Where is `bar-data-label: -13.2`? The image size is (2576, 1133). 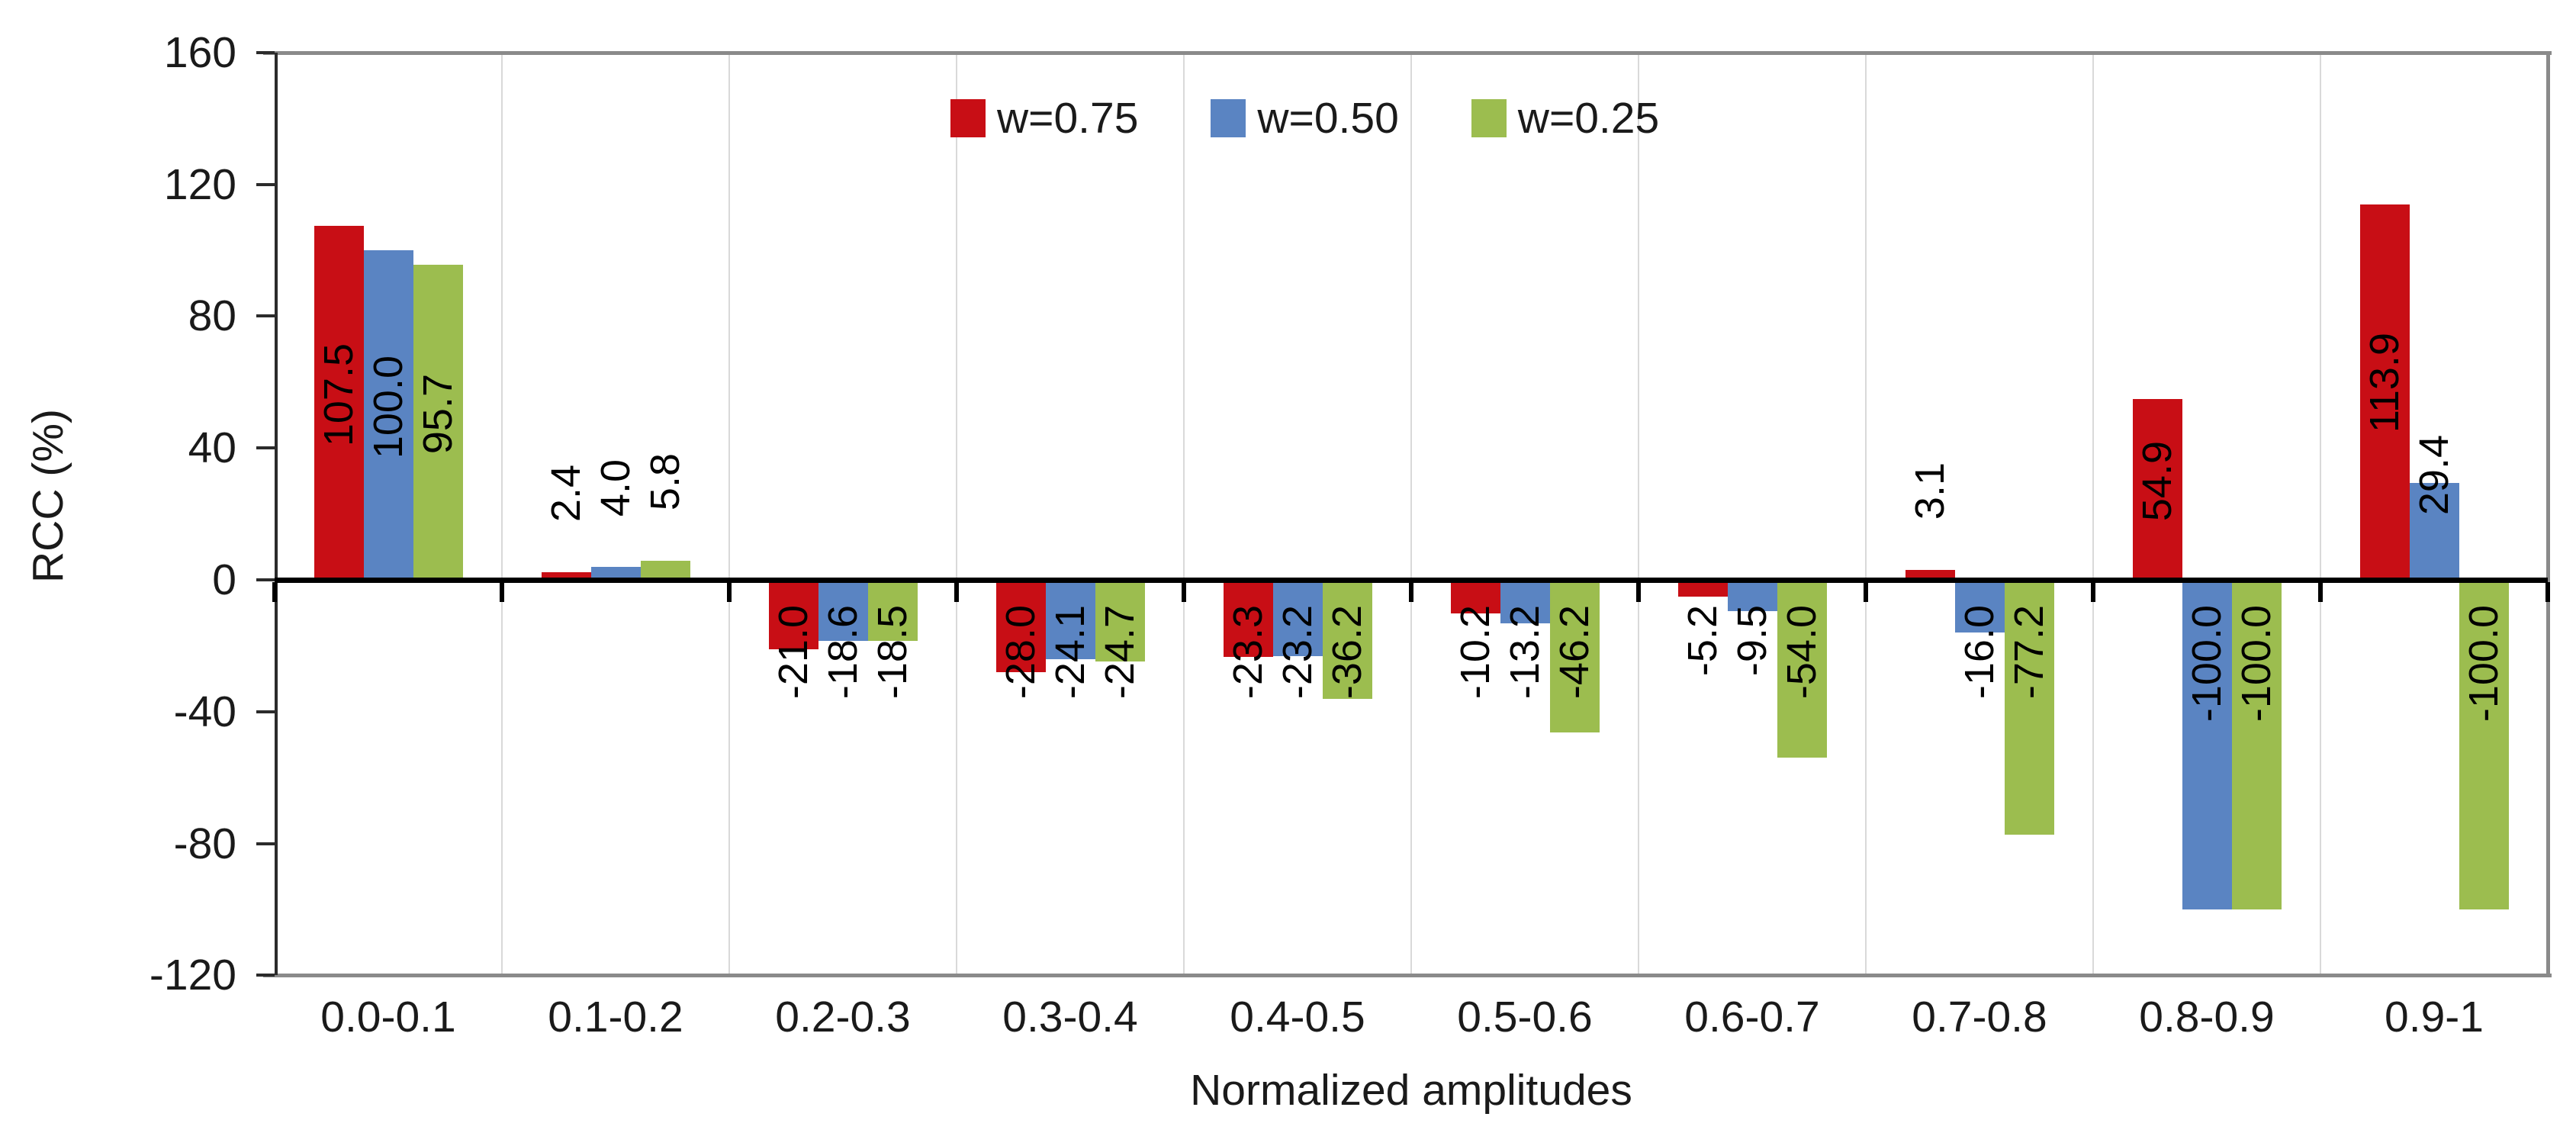 bar-data-label: -13.2 is located at coordinates (1525, 652).